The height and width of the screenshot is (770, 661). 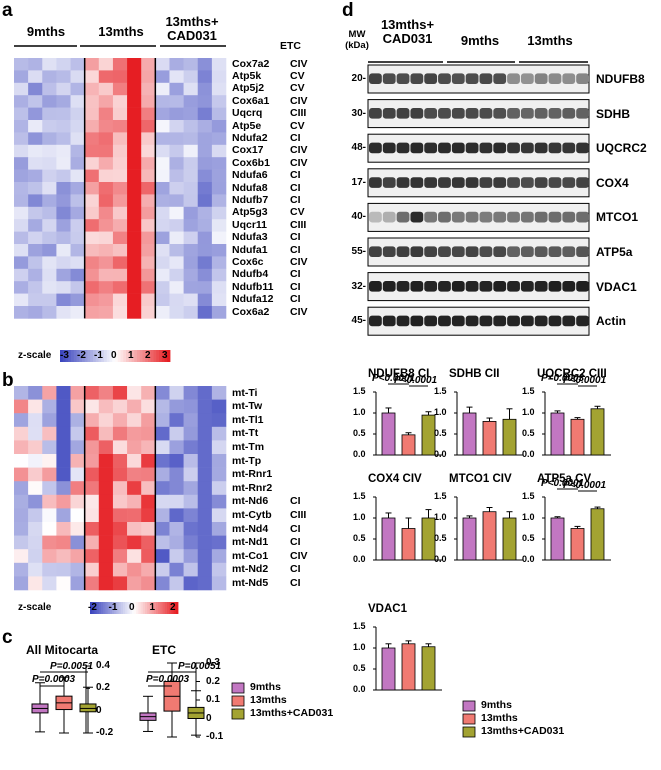 What do you see at coordinates (295, 249) in the screenshot?
I see `etc-label: CI` at bounding box center [295, 249].